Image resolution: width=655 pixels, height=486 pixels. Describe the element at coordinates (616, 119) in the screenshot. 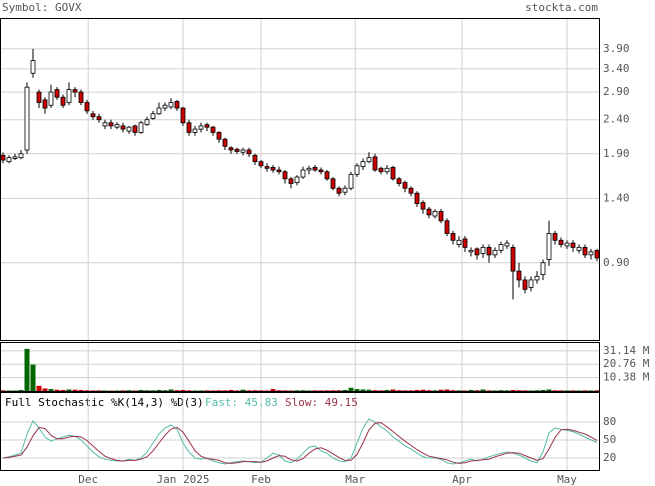

I see `y-tick-label: 2.40` at that location.